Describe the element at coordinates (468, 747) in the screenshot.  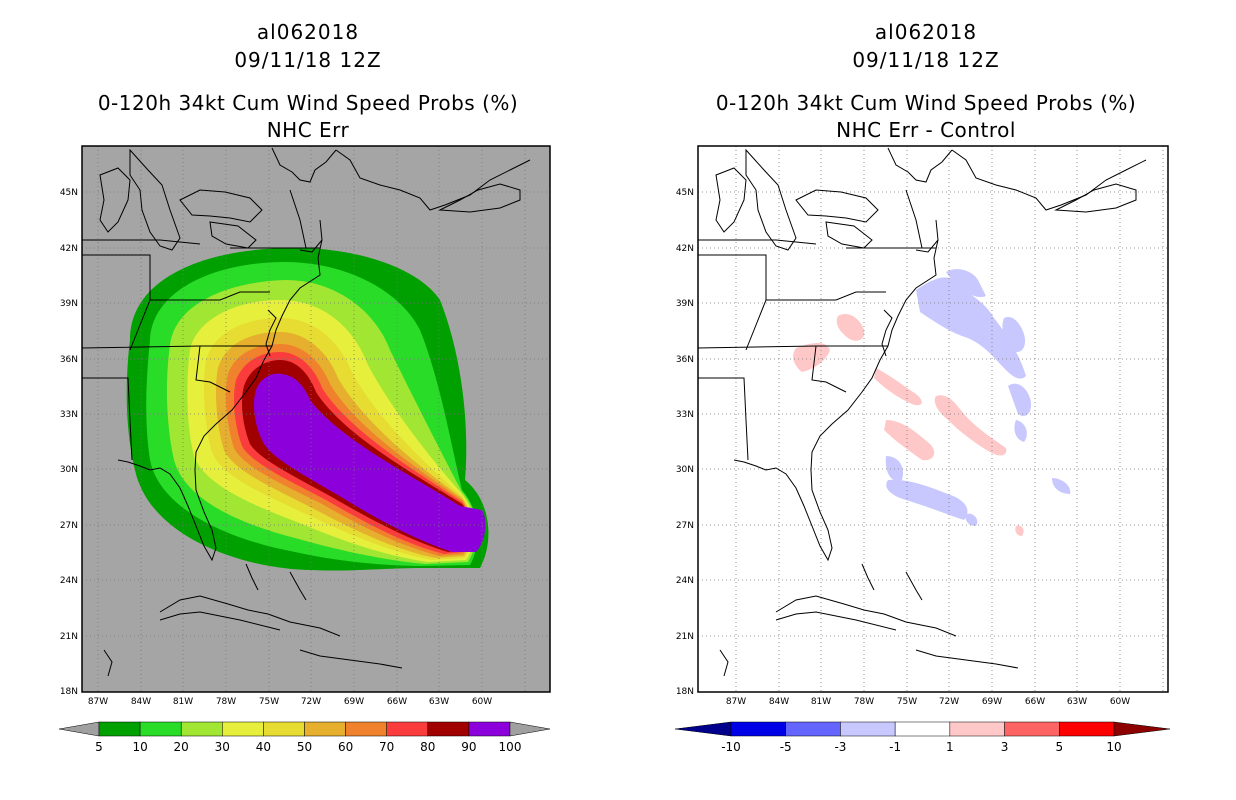
I see `colorbar-label: 90` at that location.